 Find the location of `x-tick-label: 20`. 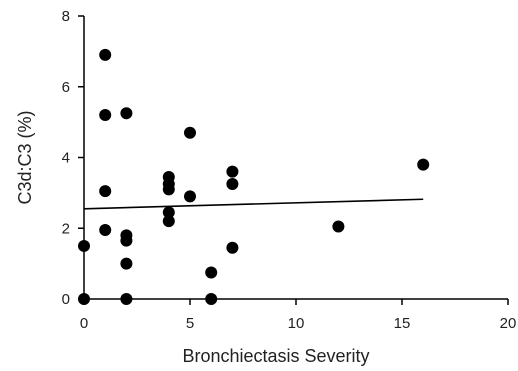

x-tick-label: 20 is located at coordinates (508, 323).